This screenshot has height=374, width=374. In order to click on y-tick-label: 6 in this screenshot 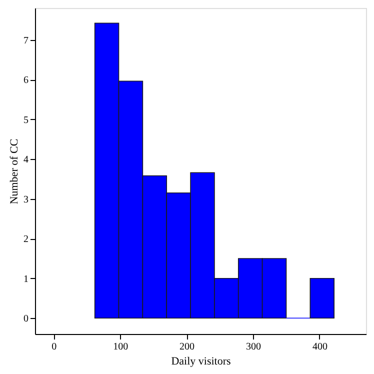, I will do `click(26, 80)`.